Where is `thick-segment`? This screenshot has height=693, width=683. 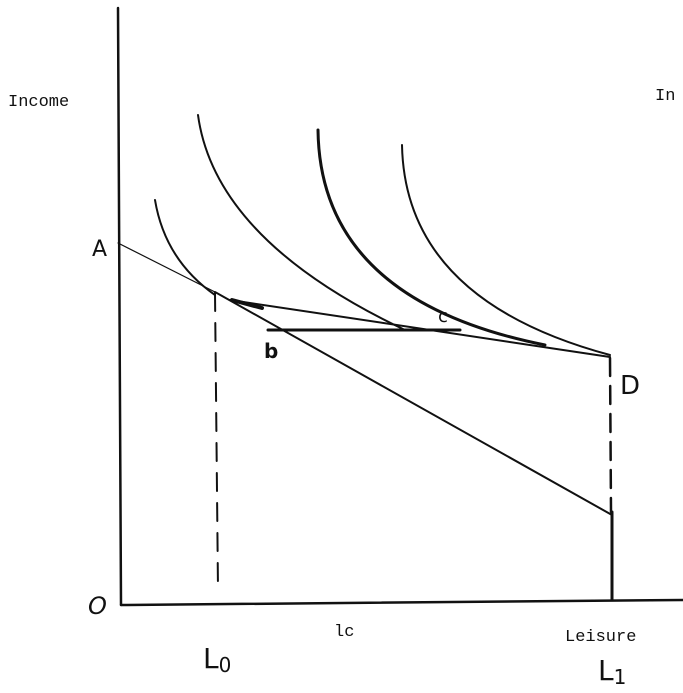
thick-segment is located at coordinates (247, 304).